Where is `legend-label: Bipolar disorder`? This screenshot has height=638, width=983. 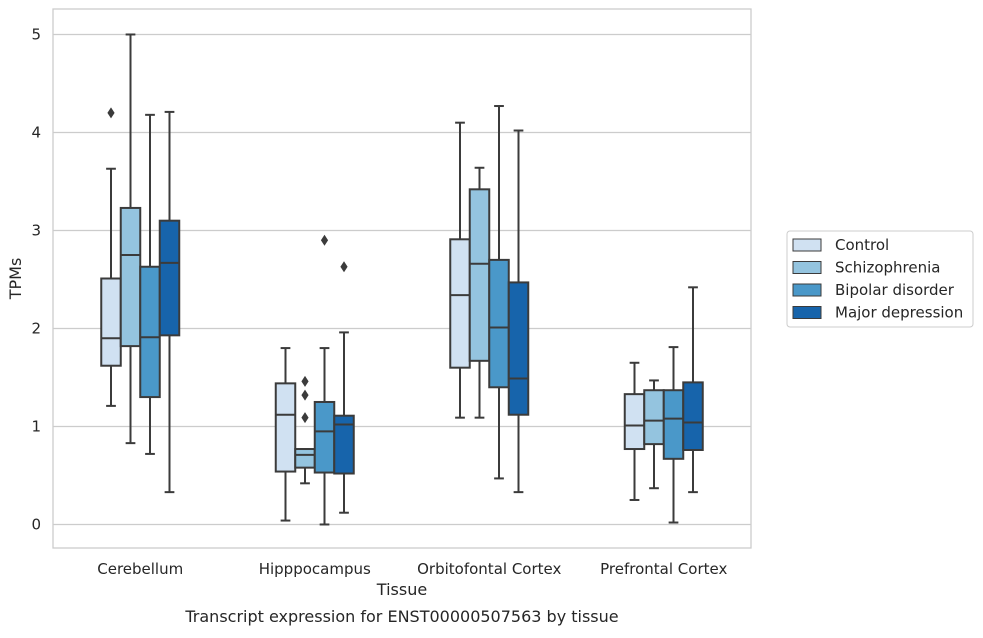 legend-label: Bipolar disorder is located at coordinates (895, 290).